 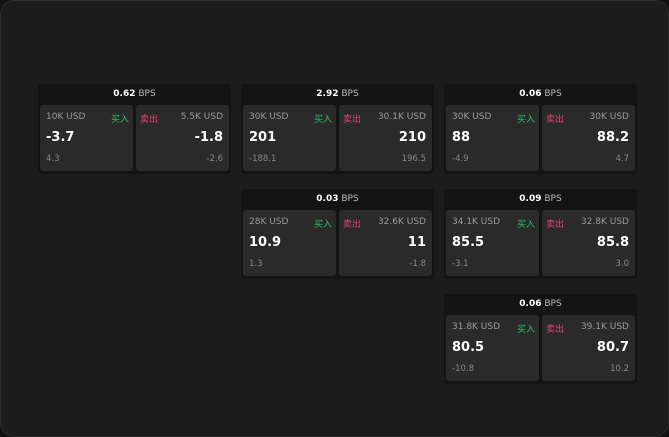 What do you see at coordinates (468, 242) in the screenshot?
I see `bid-price: 85.5` at bounding box center [468, 242].